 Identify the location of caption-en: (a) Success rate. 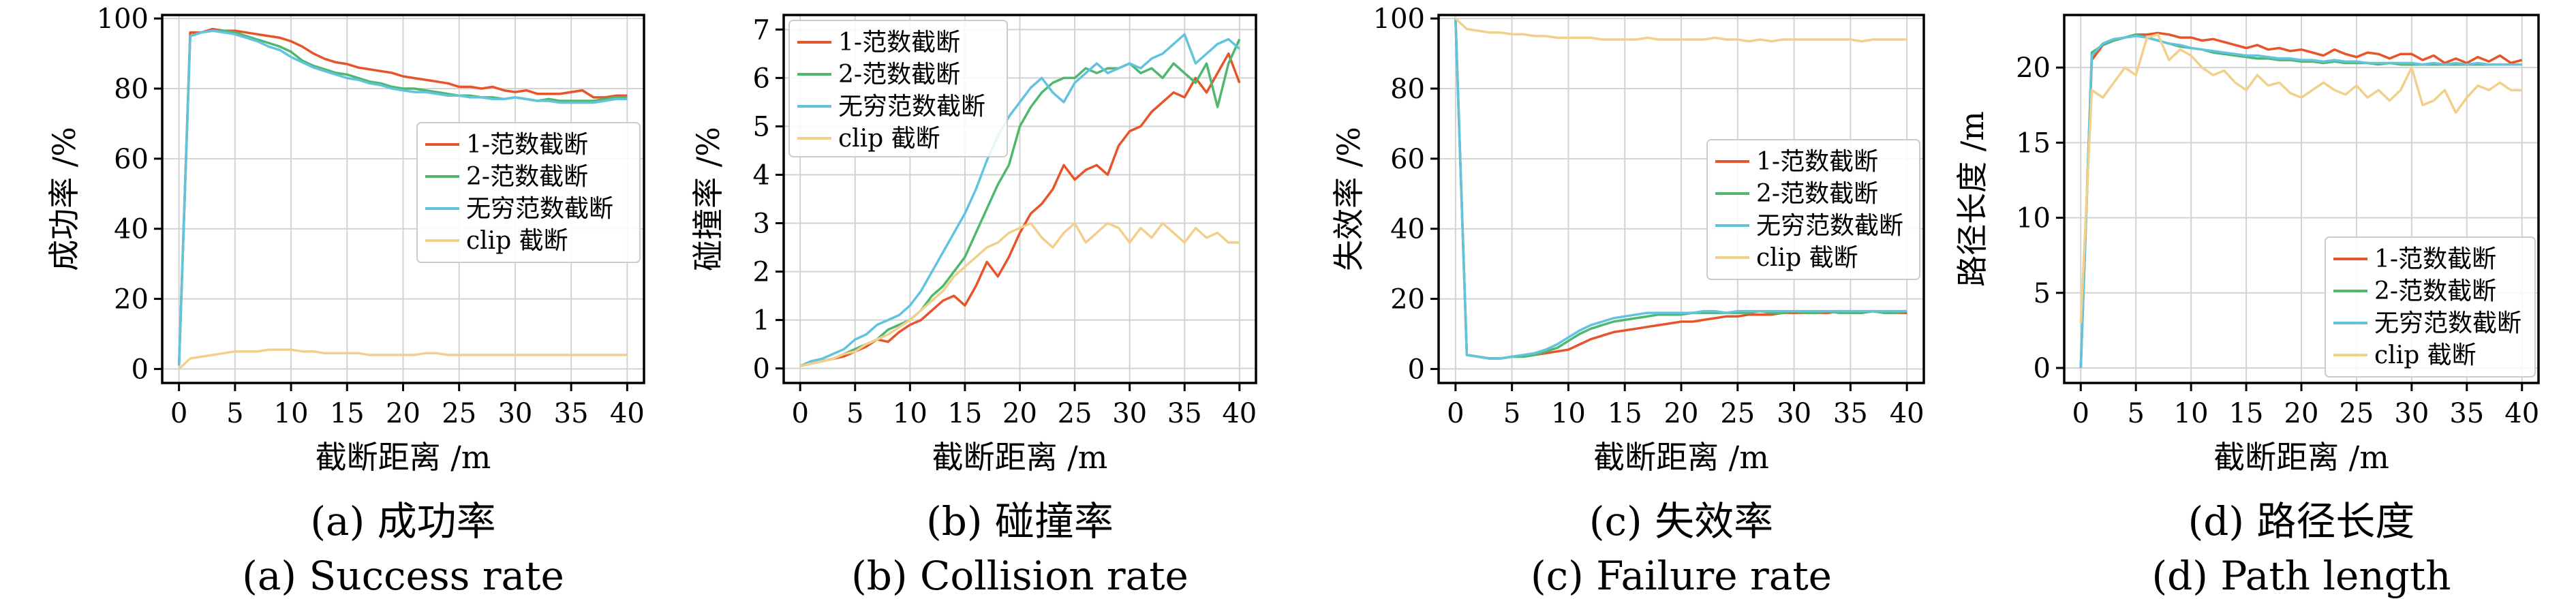
(403, 576).